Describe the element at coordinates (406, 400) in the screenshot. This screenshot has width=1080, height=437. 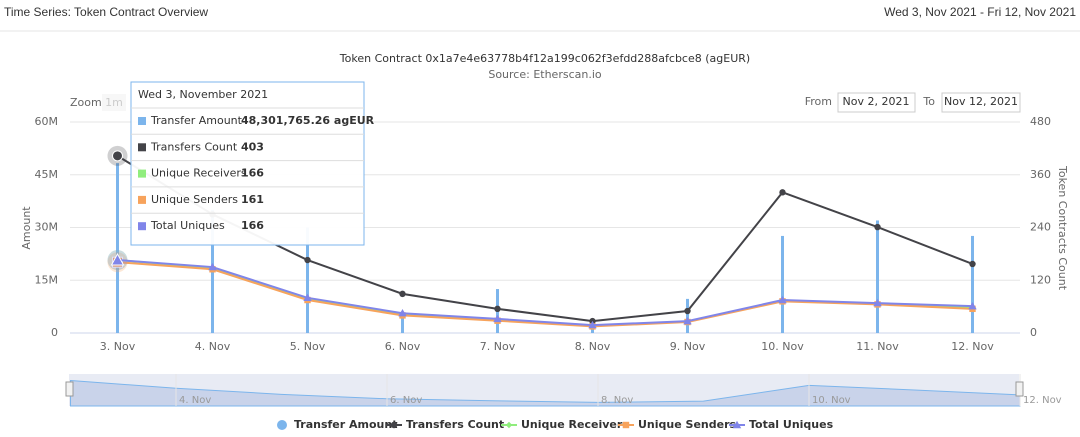
I see `navigator-label: 6. Nov` at that location.